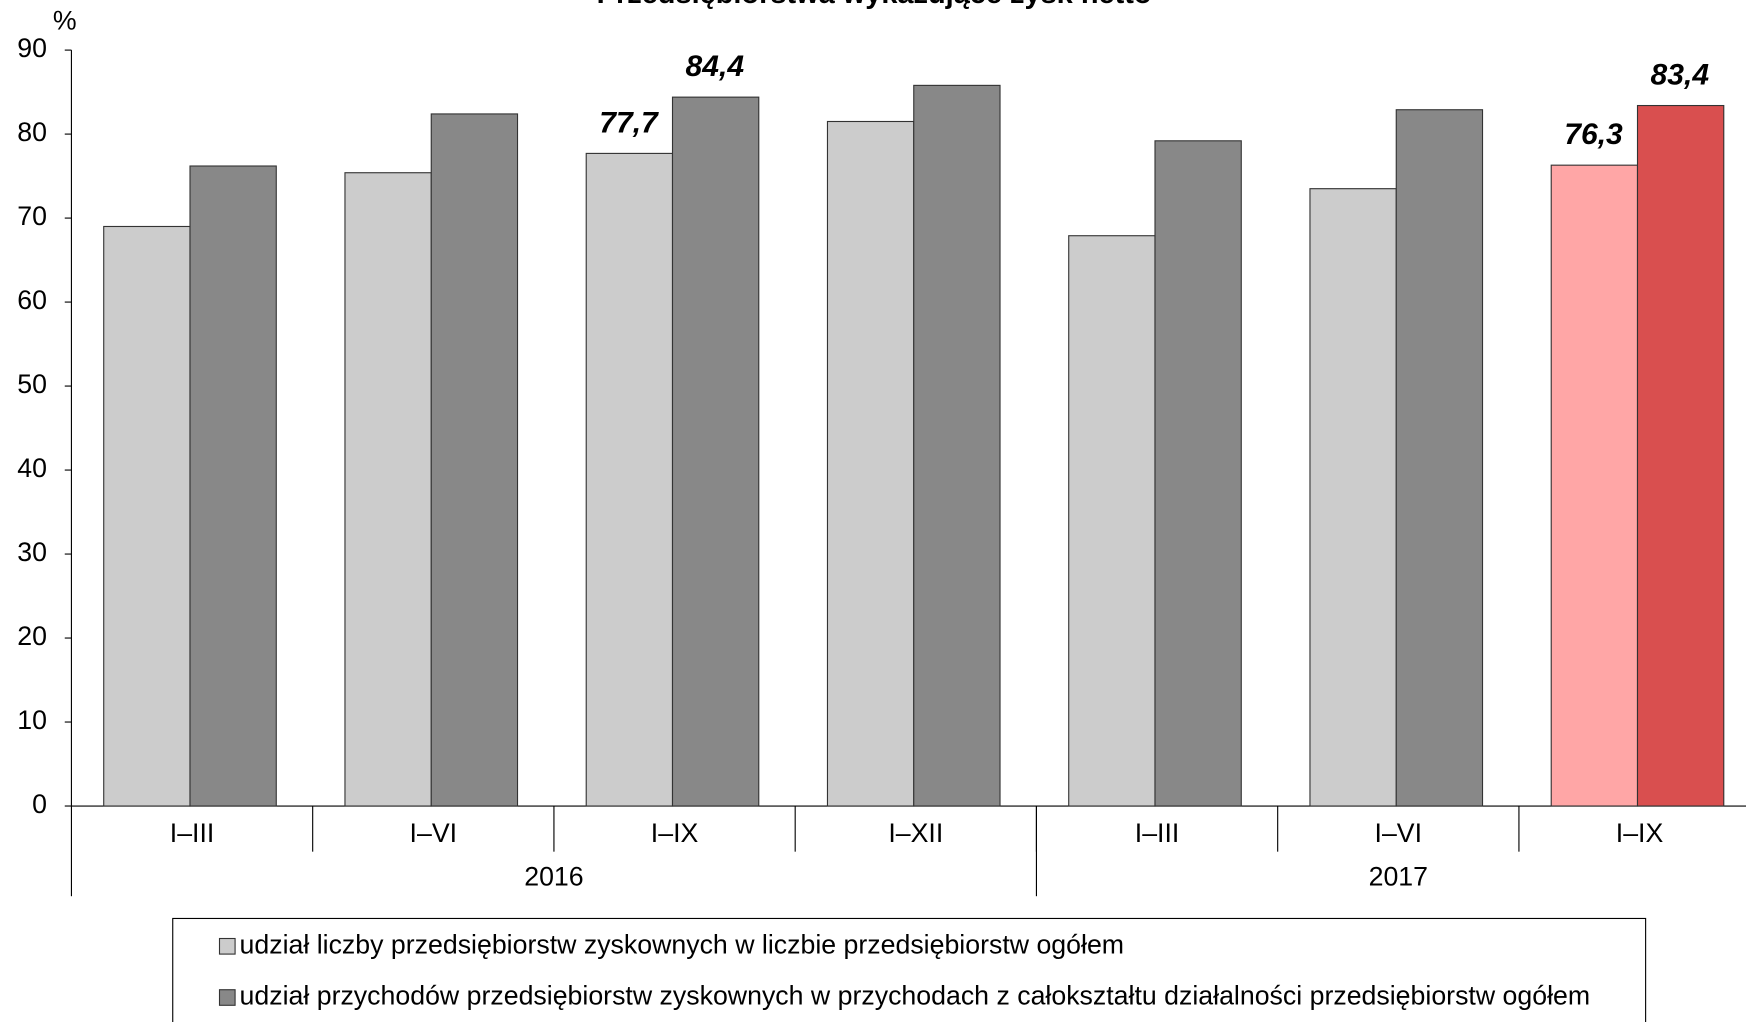 The height and width of the screenshot is (1022, 1746). Describe the element at coordinates (32, 468) in the screenshot. I see `y-tick-label: 40` at that location.